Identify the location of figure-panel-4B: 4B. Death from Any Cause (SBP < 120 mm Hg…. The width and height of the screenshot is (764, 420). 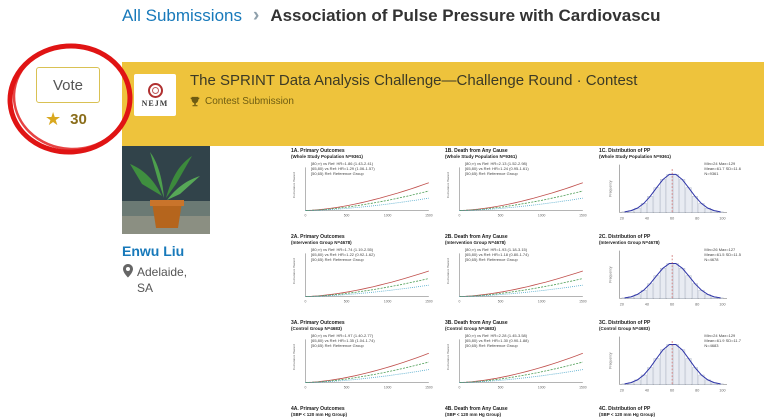
(517, 413).